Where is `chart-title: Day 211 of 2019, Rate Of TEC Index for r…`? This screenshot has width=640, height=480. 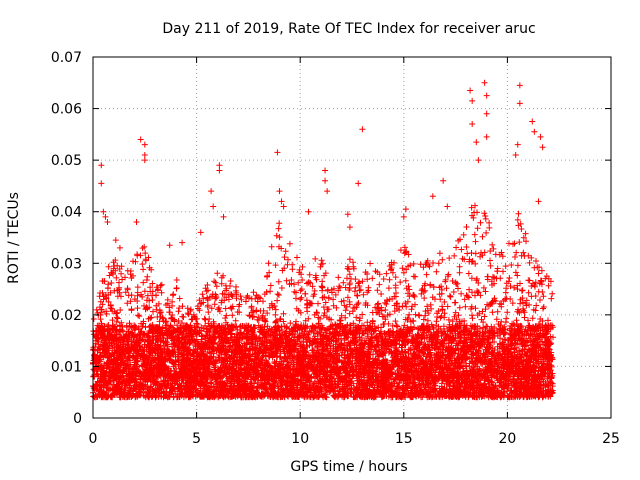
chart-title: Day 211 of 2019, Rate Of TEC Index for r… is located at coordinates (348, 29).